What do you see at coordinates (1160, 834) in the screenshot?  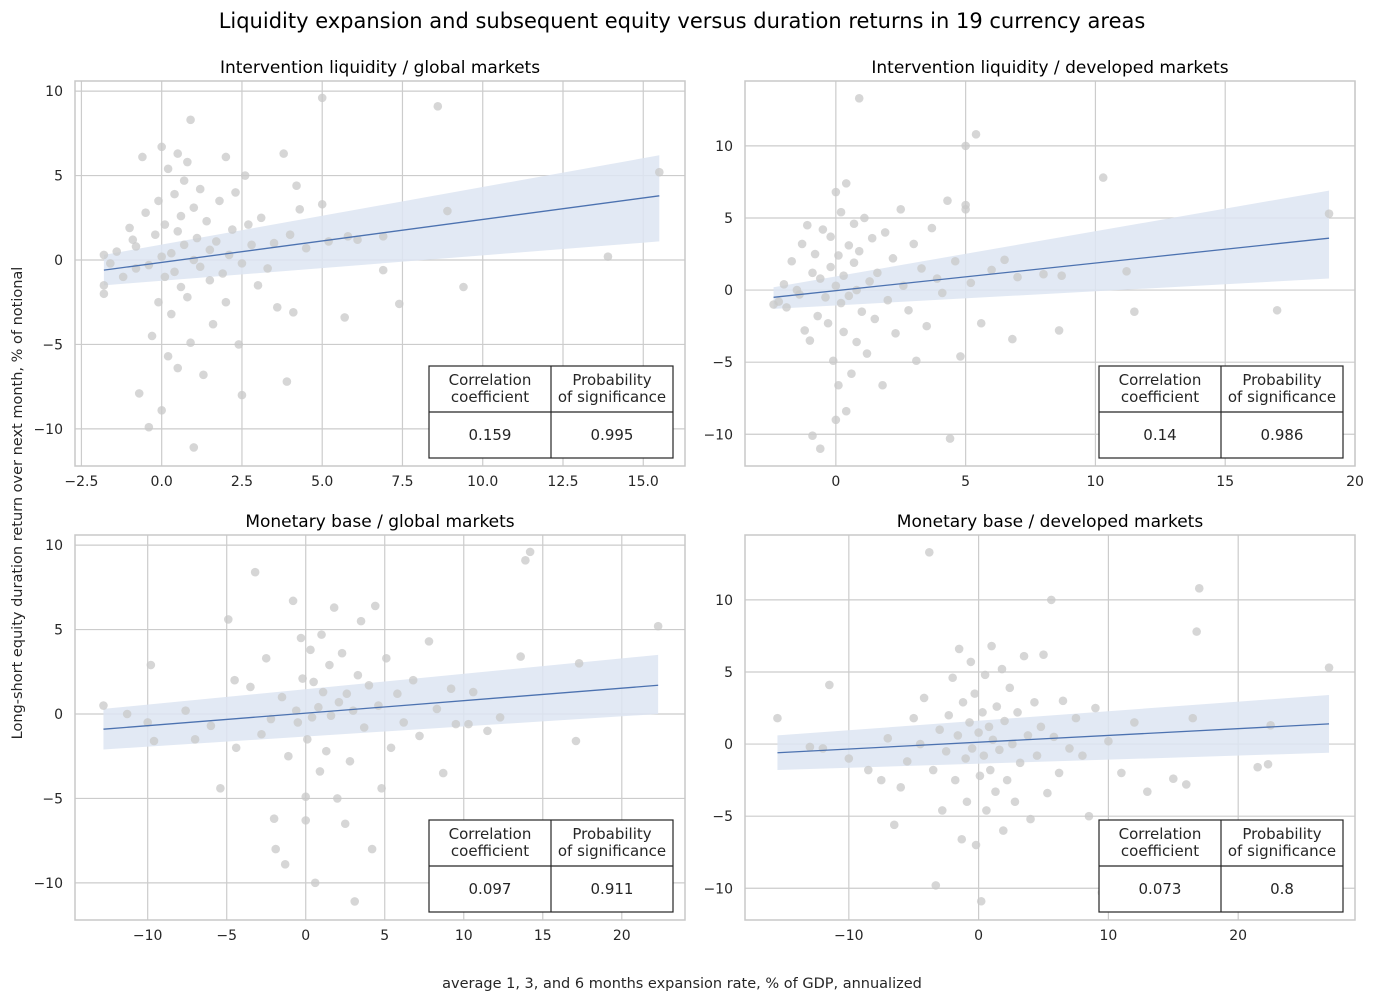 I see `correlation-header: Correlation` at bounding box center [1160, 834].